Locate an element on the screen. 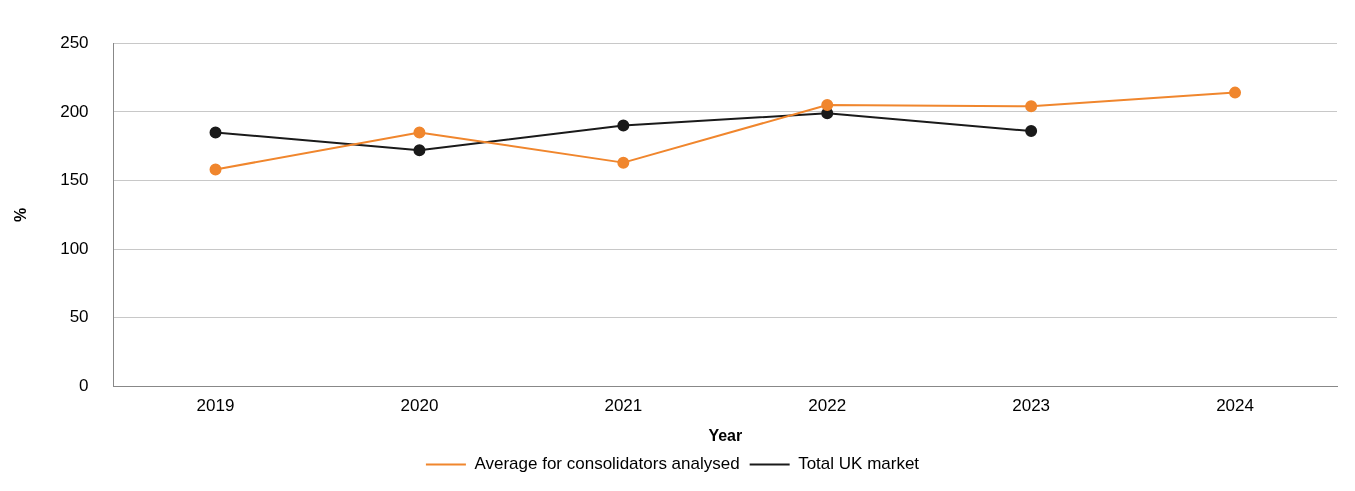 The height and width of the screenshot is (491, 1355). y-axis-title: % is located at coordinates (21, 214).